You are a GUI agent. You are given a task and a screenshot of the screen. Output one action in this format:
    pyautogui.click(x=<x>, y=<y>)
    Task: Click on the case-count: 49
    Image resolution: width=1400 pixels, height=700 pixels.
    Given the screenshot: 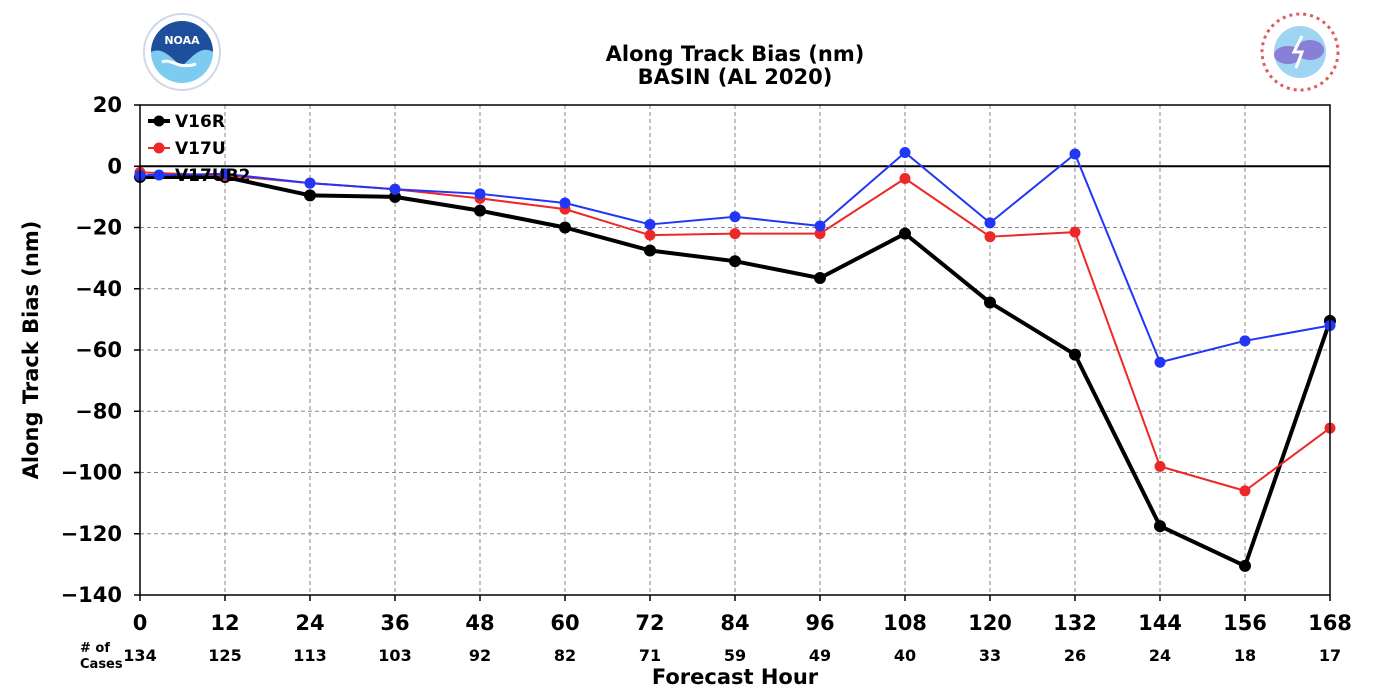 What is the action you would take?
    pyautogui.click(x=820, y=655)
    